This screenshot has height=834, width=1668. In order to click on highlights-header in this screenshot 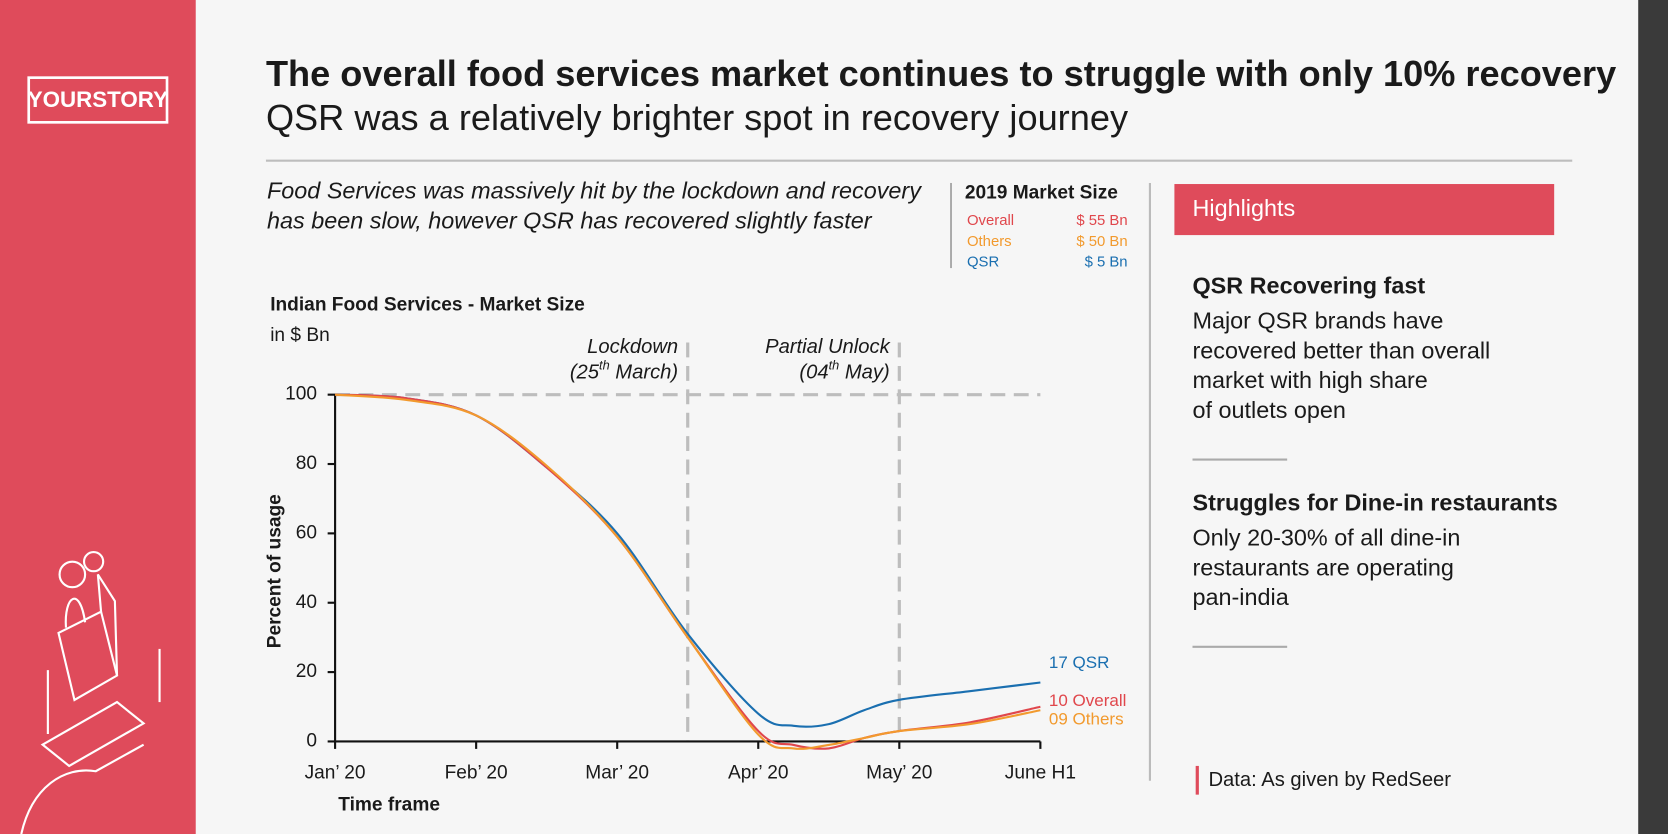, I will do `click(1364, 210)`.